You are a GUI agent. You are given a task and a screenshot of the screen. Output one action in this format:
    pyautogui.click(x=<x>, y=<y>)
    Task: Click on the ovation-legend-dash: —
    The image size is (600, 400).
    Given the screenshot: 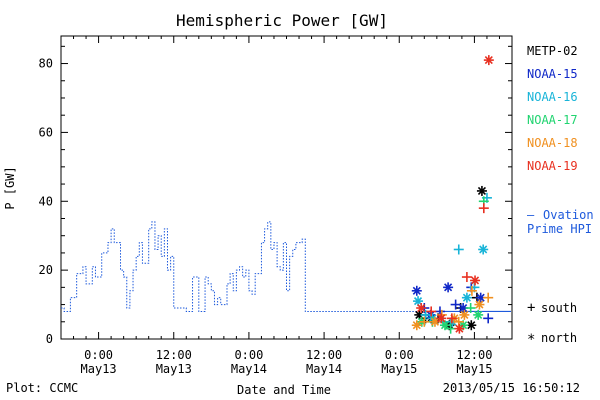 What is the action you would take?
    pyautogui.click(x=531, y=215)
    